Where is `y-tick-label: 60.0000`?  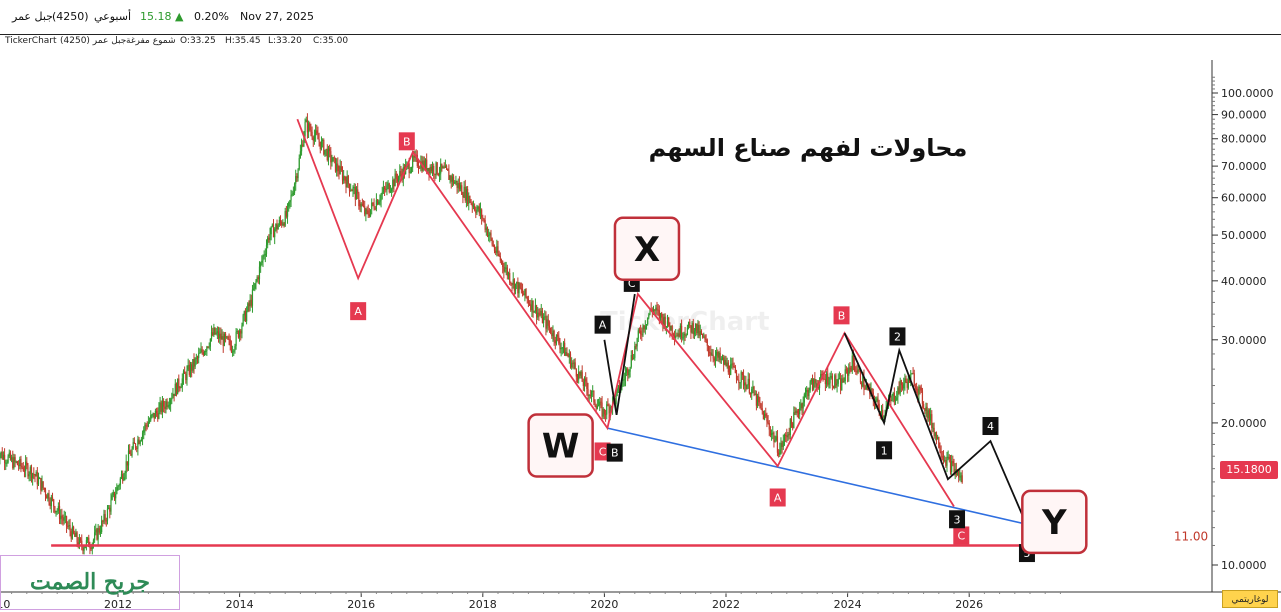 y-tick-label: 60.0000 is located at coordinates (1244, 198).